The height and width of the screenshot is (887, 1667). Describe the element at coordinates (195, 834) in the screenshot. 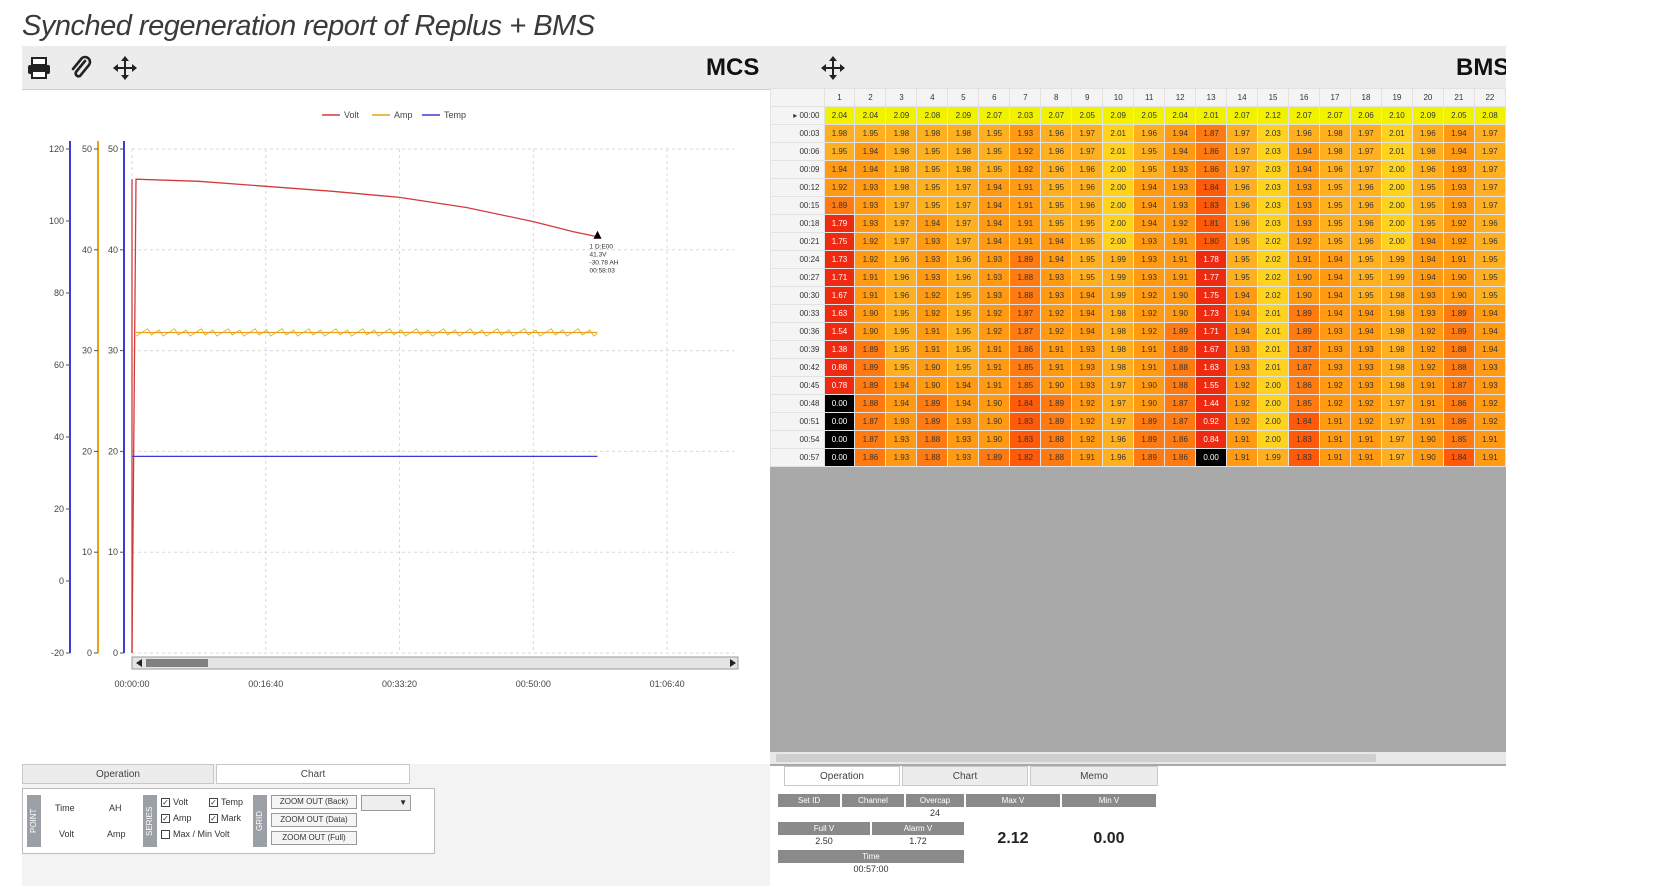

I see `checkbox-max-min-volt: Max / Min Volt` at that location.